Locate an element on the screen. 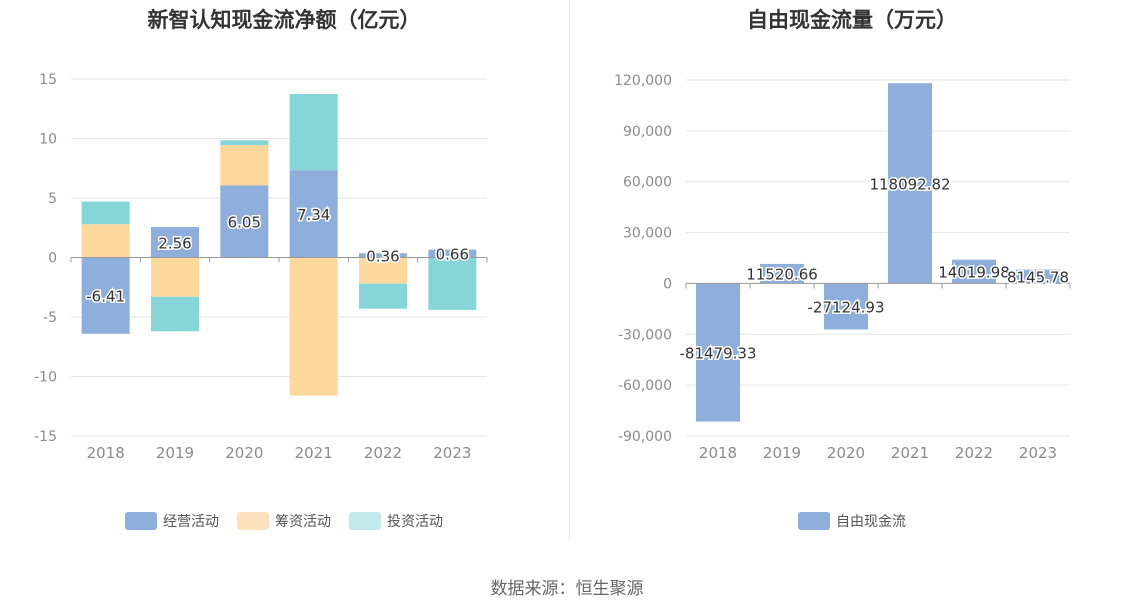 The image size is (1134, 612). y-tick-label: 60,000 is located at coordinates (647, 183).